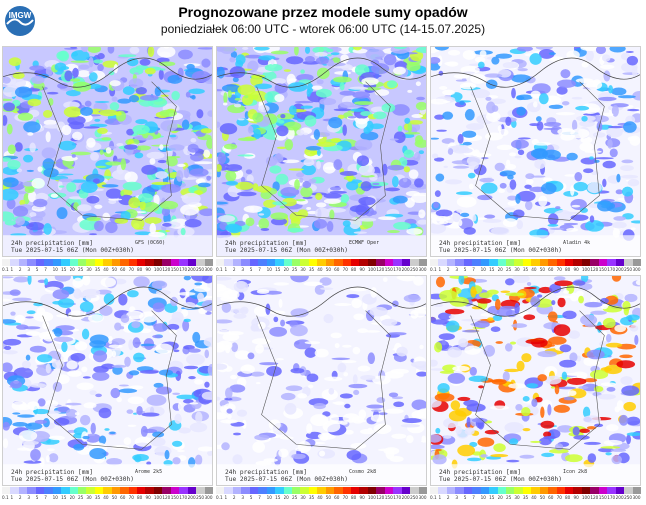 The width and height of the screenshot is (646, 505). Describe the element at coordinates (183, 497) in the screenshot. I see `colorbar-tick: 170` at that location.